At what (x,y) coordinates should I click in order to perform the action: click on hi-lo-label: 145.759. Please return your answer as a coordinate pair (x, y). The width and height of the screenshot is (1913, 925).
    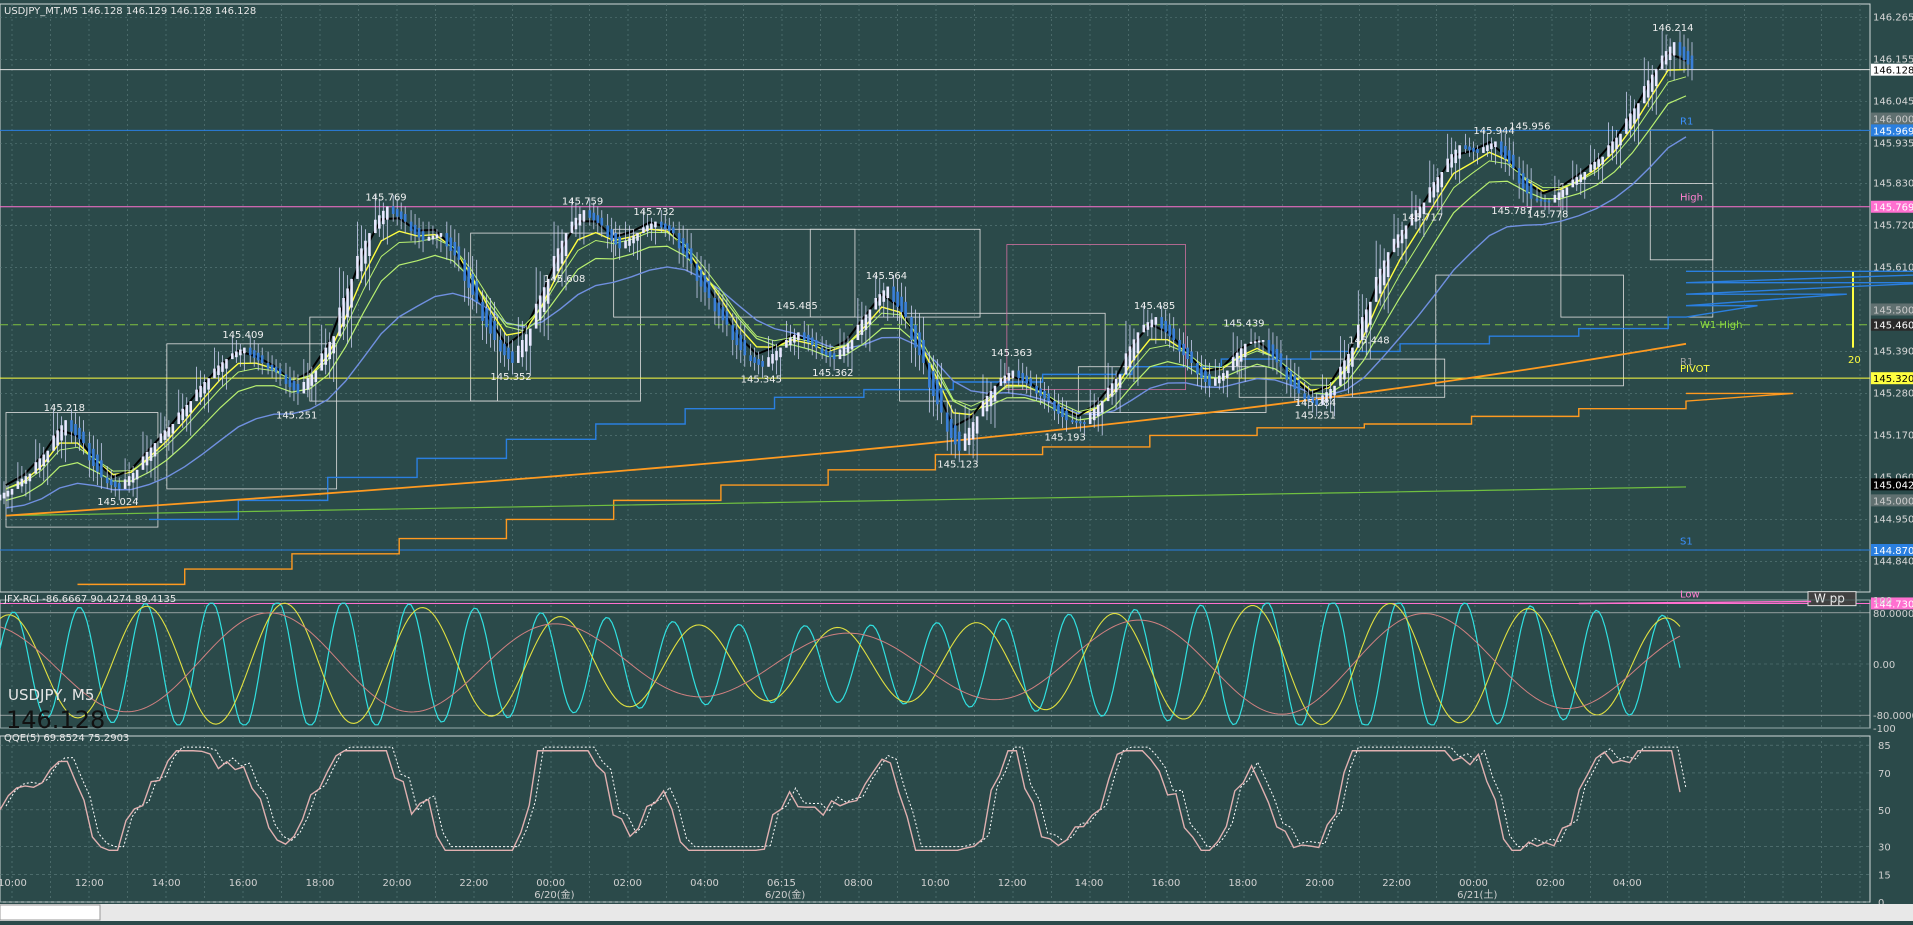
    Looking at the image, I should click on (582, 202).